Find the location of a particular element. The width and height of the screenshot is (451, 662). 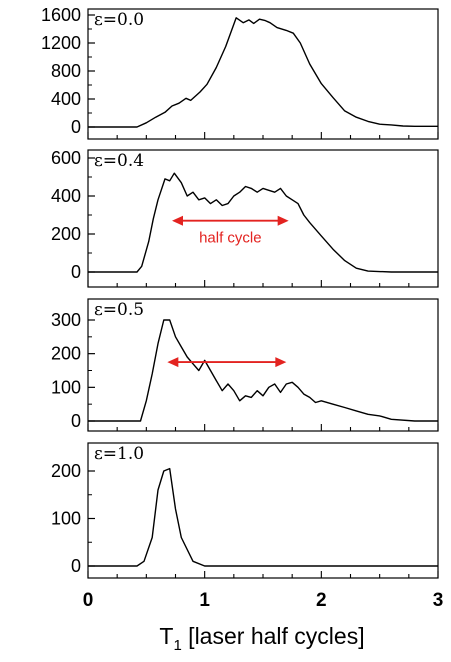

y-tick-label: 300 is located at coordinates (66, 320).